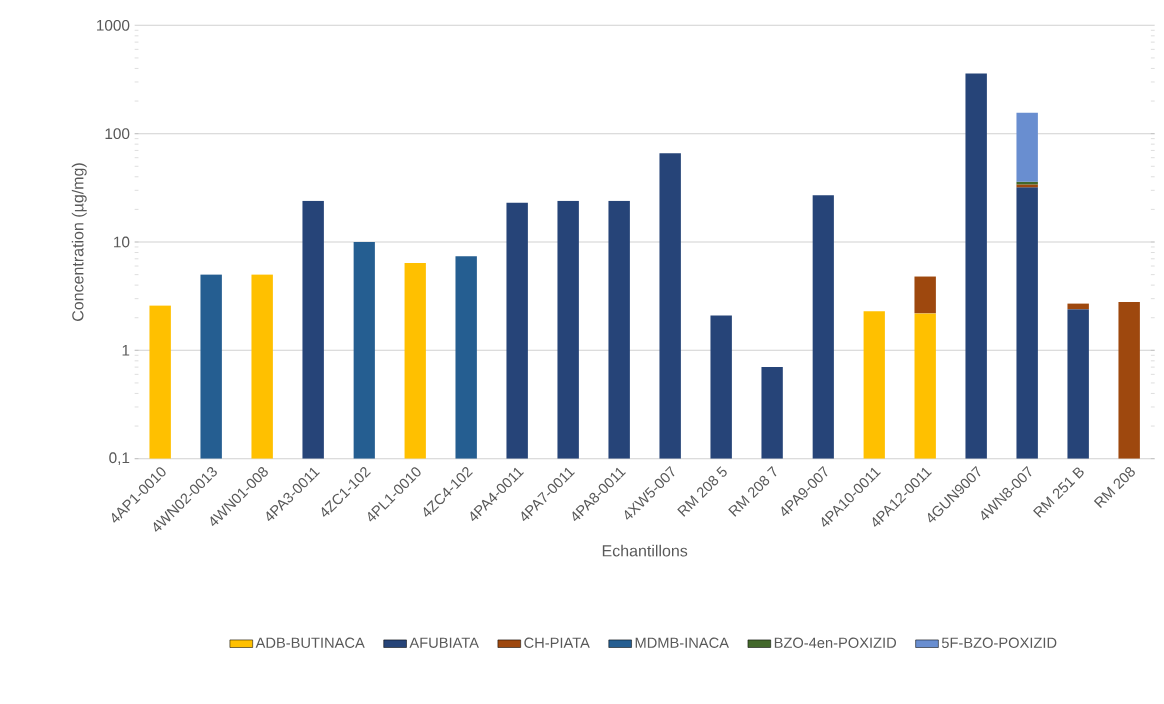 The width and height of the screenshot is (1164, 704). Describe the element at coordinates (702, 491) in the screenshot. I see `x-tick-label: RM 208 5` at that location.